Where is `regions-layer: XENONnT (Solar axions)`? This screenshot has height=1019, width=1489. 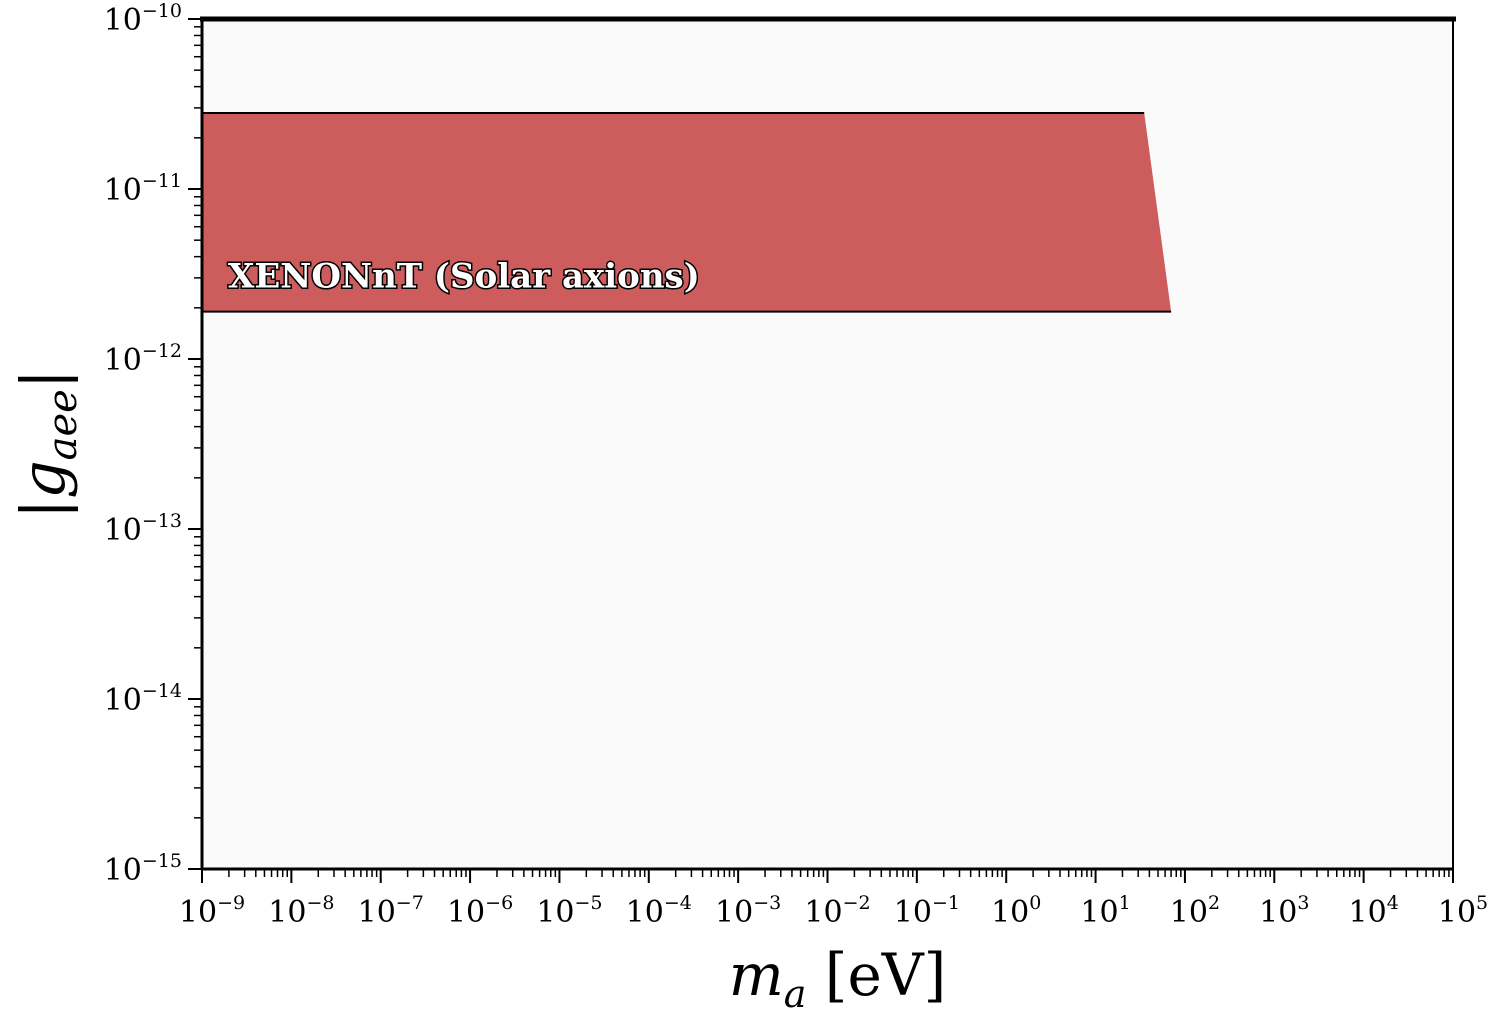 regions-layer: XENONnT (Solar axions) is located at coordinates (687, 212).